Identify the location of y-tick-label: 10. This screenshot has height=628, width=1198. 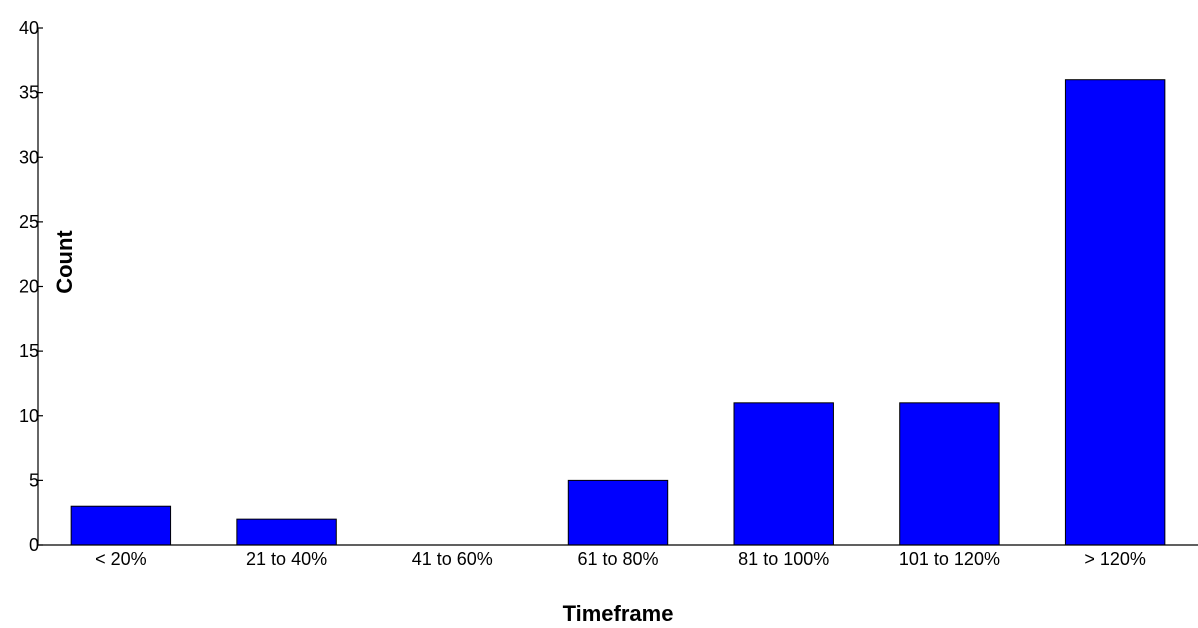
(29, 416).